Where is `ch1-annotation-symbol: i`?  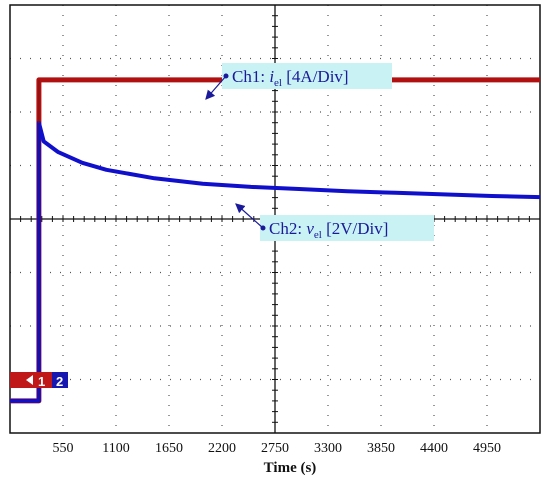 ch1-annotation-symbol: i is located at coordinates (271, 76).